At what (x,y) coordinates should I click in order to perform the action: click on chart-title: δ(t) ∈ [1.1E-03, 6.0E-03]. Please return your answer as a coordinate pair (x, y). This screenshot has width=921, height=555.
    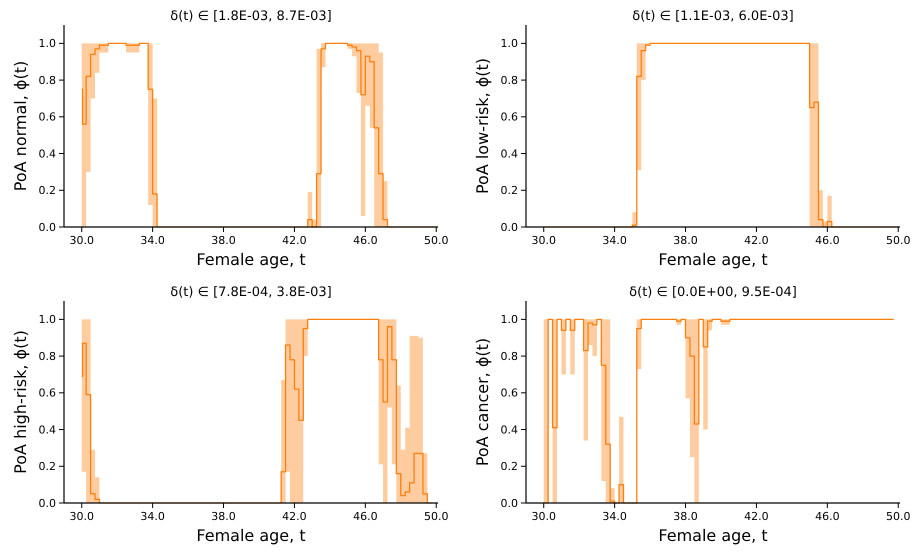
    Looking at the image, I should click on (713, 16).